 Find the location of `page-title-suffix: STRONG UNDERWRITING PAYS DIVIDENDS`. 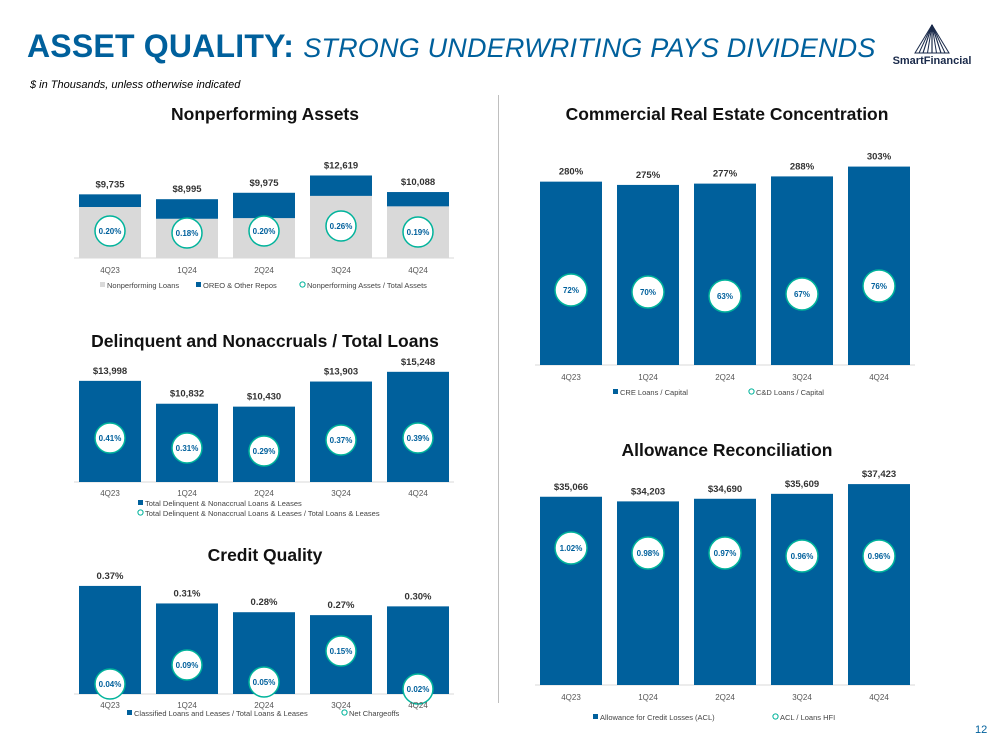

page-title-suffix: STRONG UNDERWRITING PAYS DIVIDENDS is located at coordinates (589, 48).